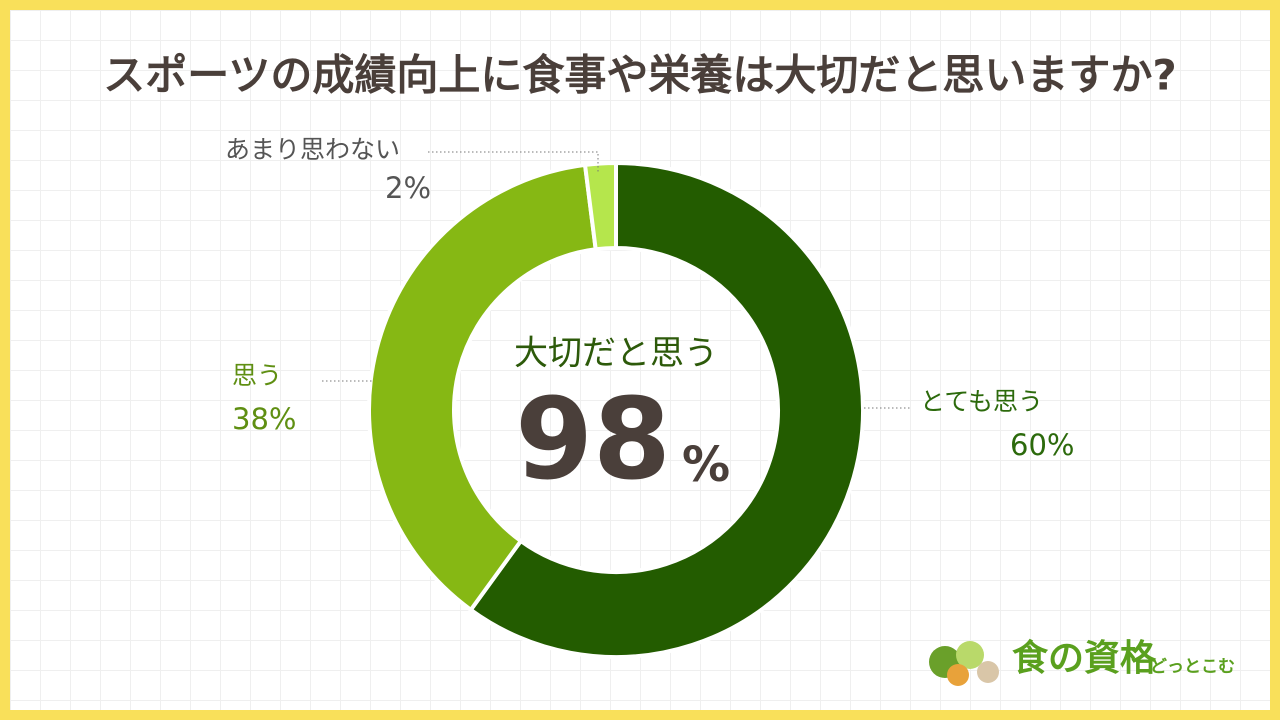 The width and height of the screenshot is (1280, 720). What do you see at coordinates (257, 375) in the screenshot?
I see `legend-label: 思う` at bounding box center [257, 375].